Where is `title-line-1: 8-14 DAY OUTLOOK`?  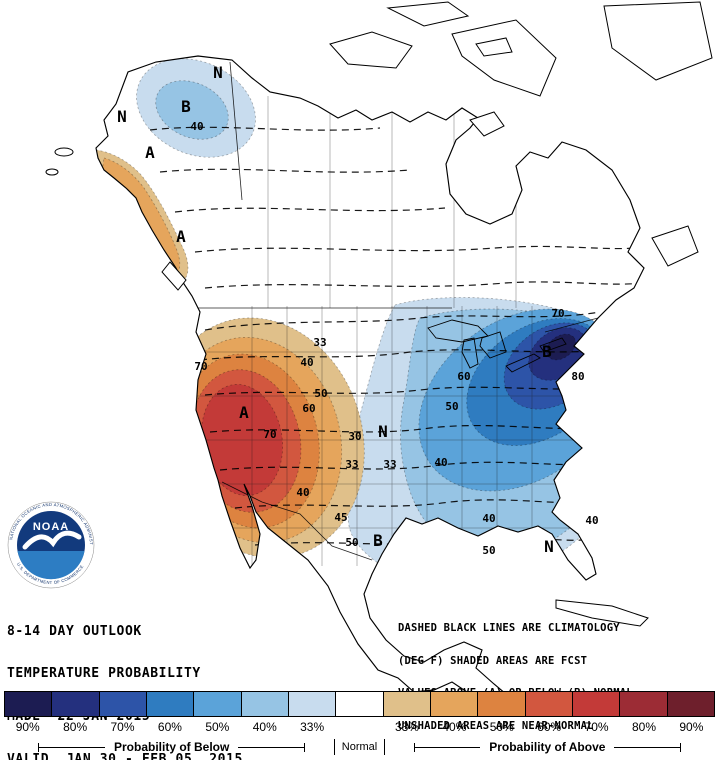 title-line-1: 8-14 DAY OUTLOOK is located at coordinates (74, 631).